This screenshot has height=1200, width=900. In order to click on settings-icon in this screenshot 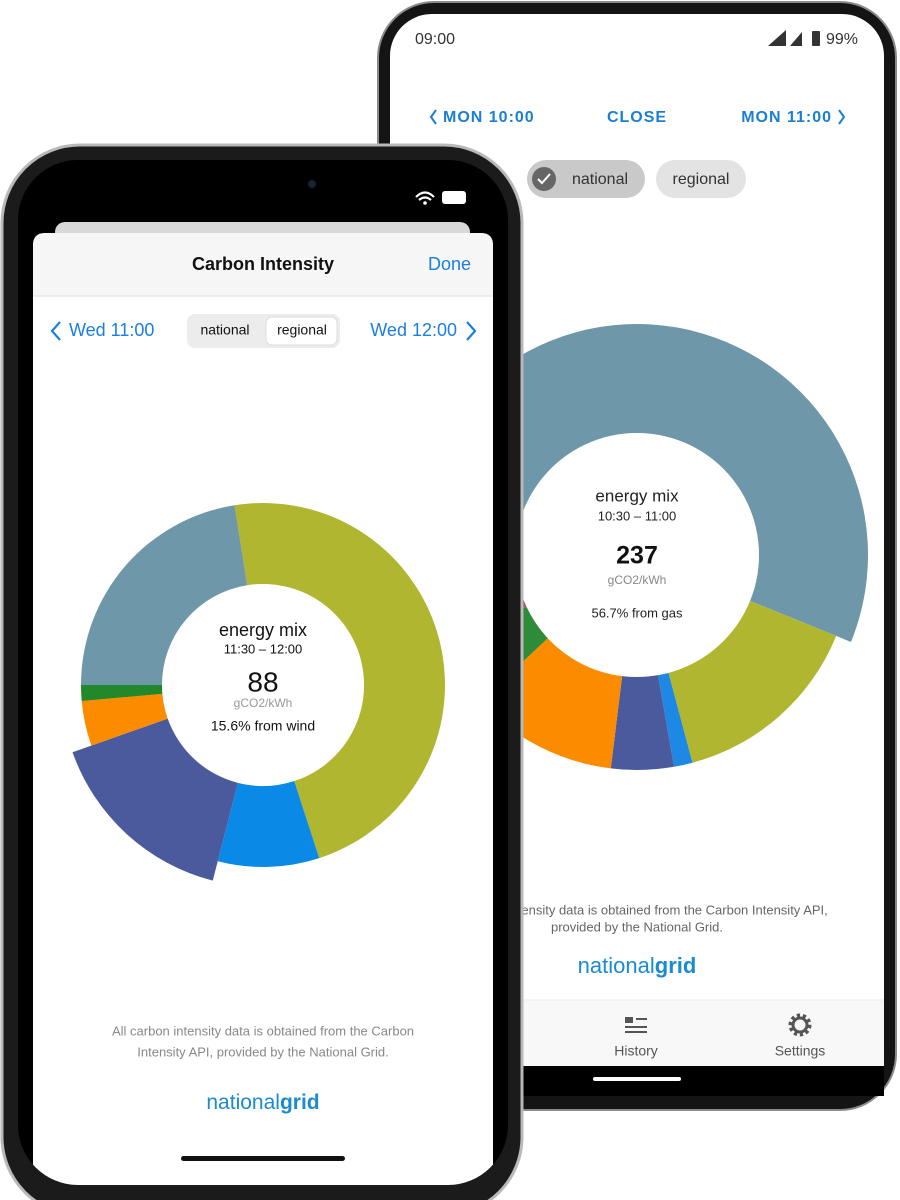, I will do `click(800, 1025)`.